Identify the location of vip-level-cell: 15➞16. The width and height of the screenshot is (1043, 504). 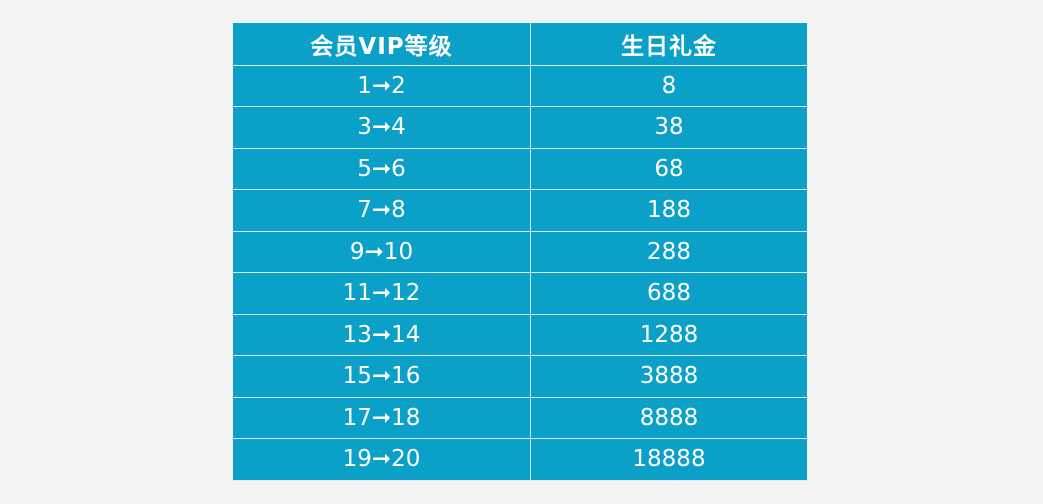
(382, 376).